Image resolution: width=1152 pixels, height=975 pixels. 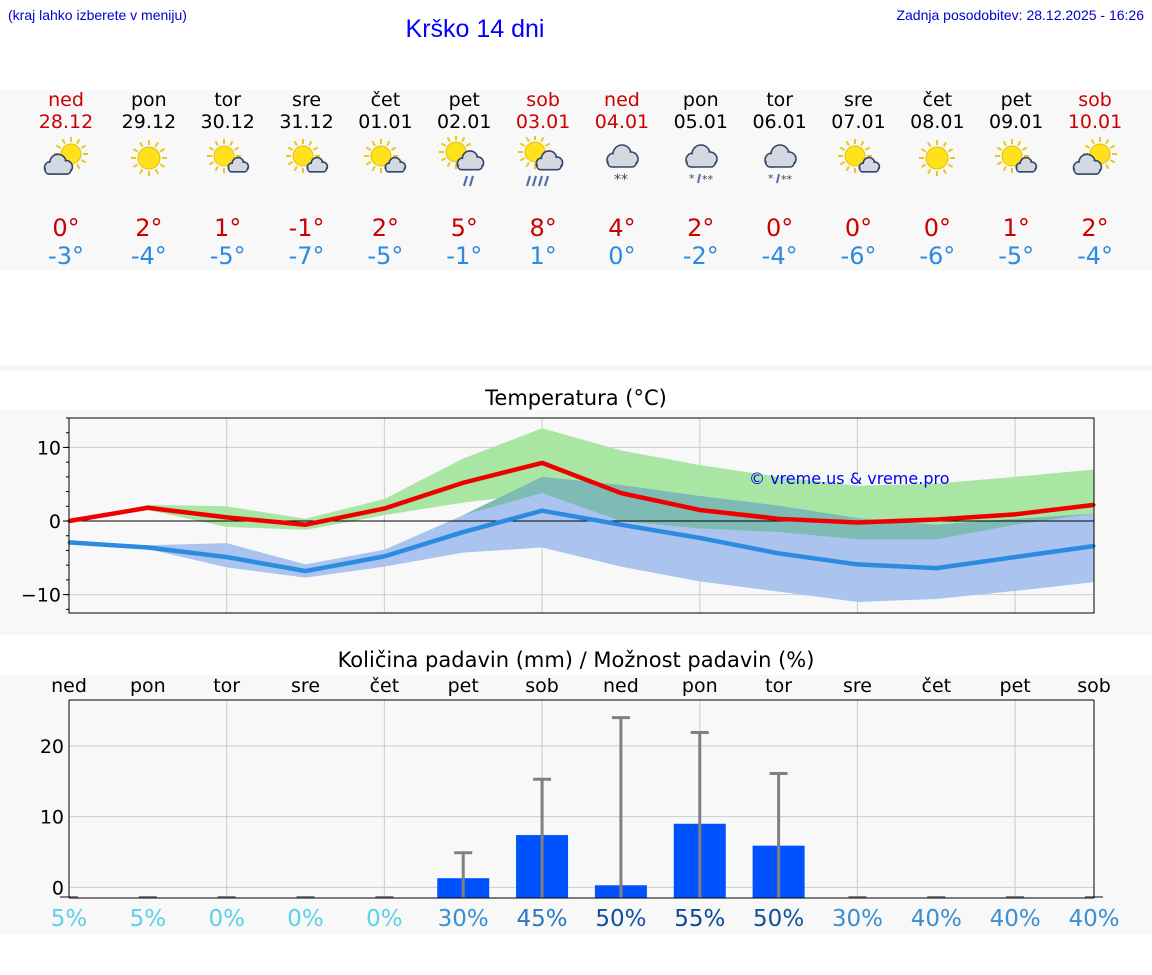 What do you see at coordinates (1016, 180) in the screenshot?
I see `day-column: pet 09.01 1° -5°` at bounding box center [1016, 180].